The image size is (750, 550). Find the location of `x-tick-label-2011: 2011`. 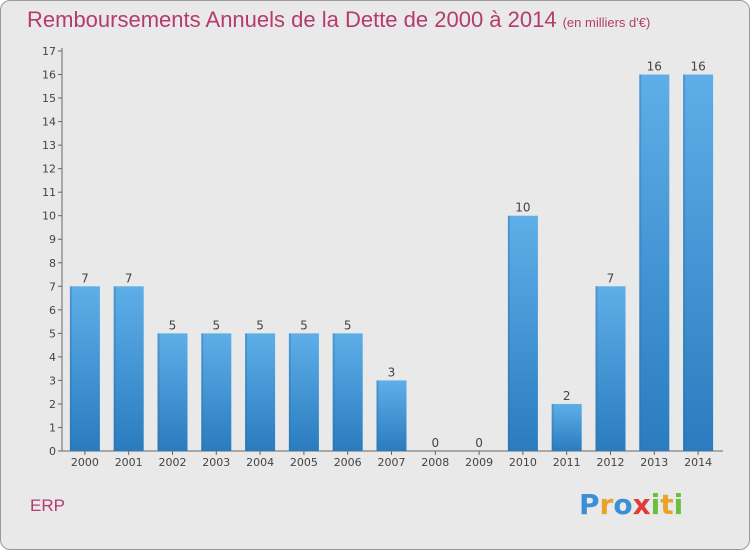

x-tick-label-2011: 2011 is located at coordinates (567, 462).